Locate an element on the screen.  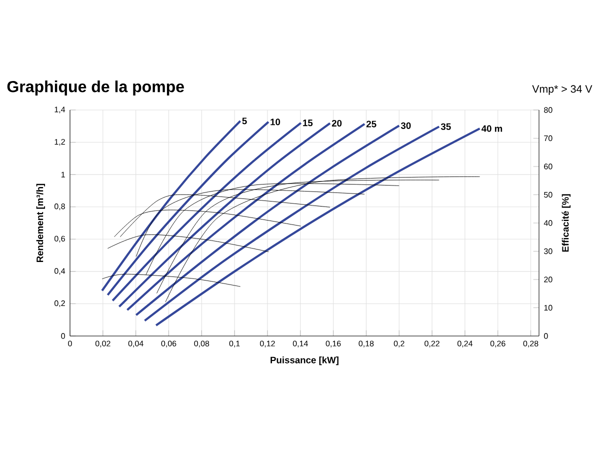
series-label: 15 is located at coordinates (308, 123).